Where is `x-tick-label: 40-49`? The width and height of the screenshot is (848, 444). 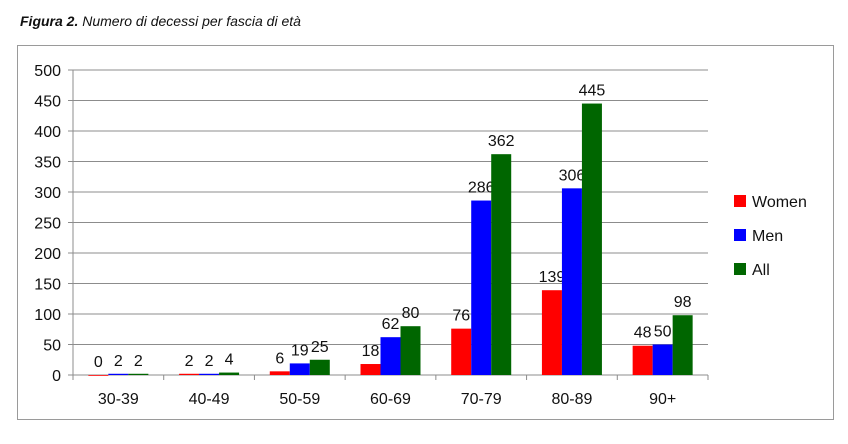
x-tick-label: 40-49 is located at coordinates (209, 399).